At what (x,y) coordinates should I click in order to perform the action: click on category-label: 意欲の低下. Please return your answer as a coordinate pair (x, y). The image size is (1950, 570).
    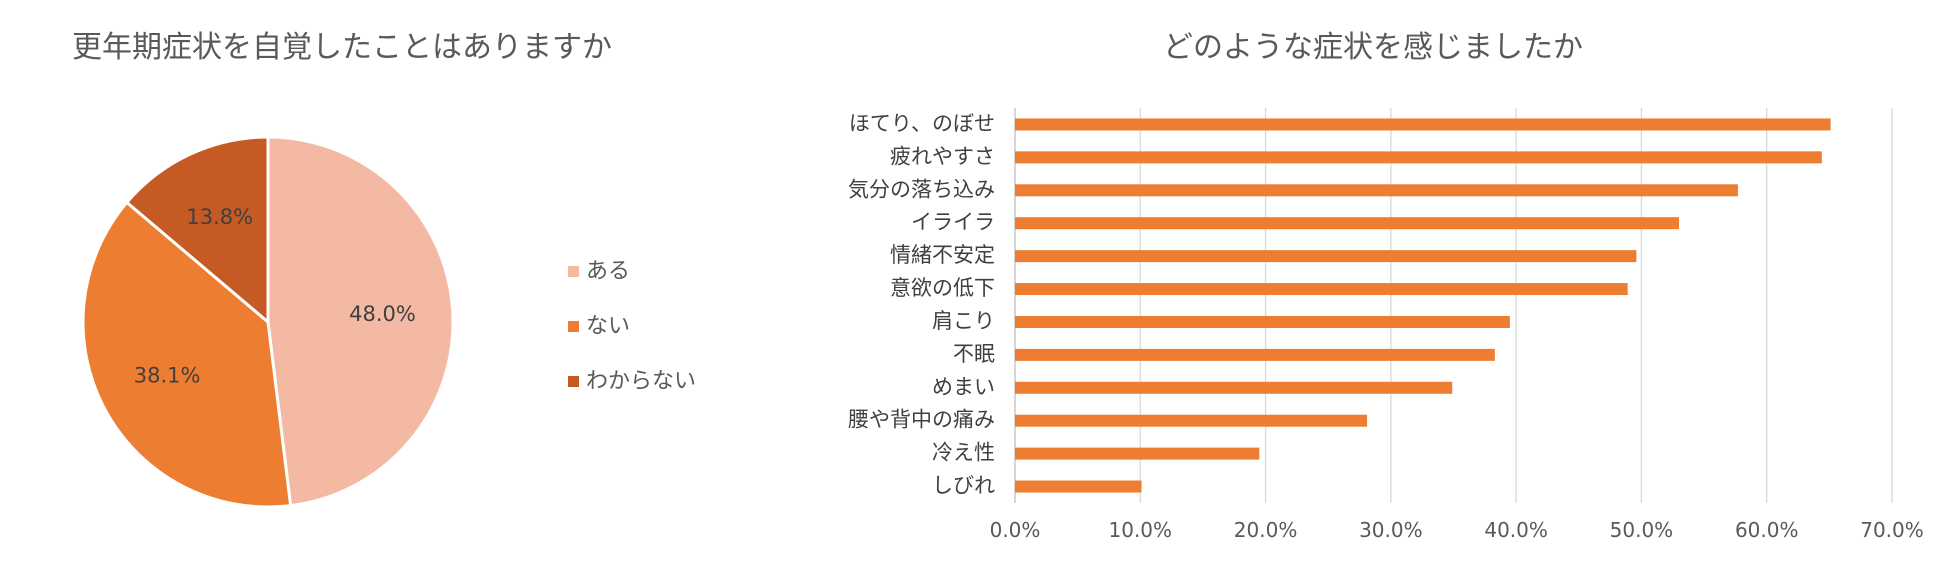
    Looking at the image, I should click on (942, 288).